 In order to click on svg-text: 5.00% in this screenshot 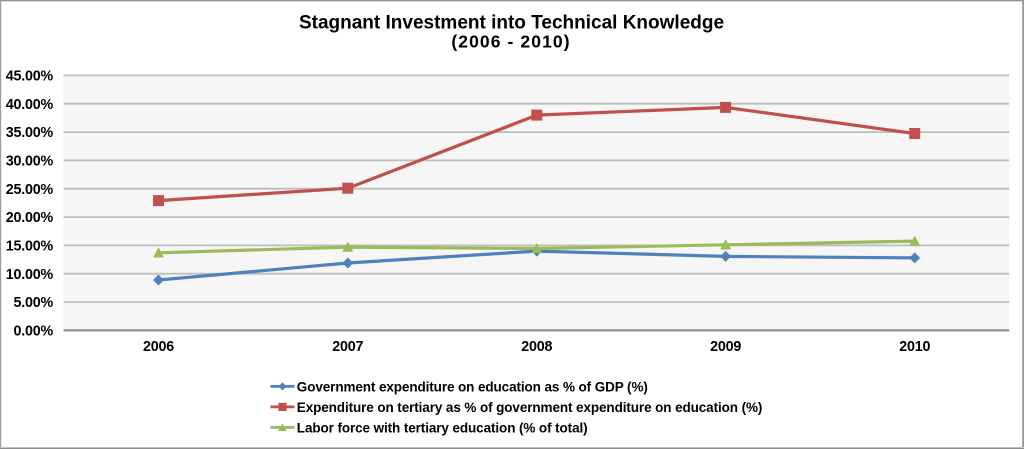, I will do `click(33, 303)`.